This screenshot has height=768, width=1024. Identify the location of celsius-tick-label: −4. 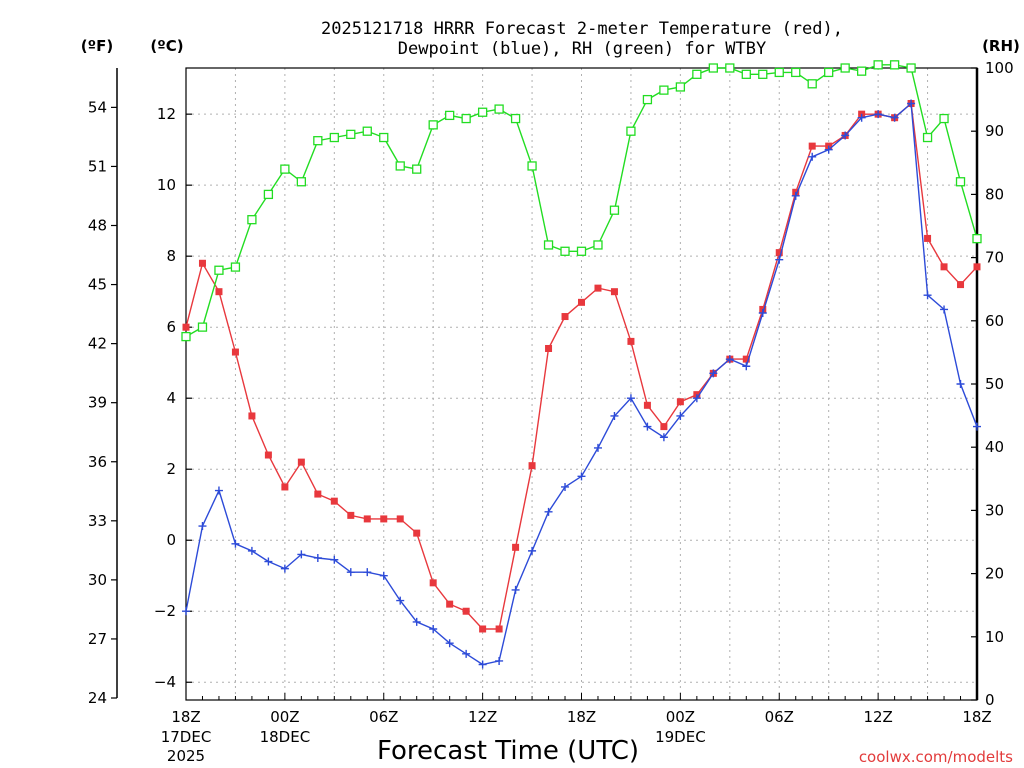
(165, 682).